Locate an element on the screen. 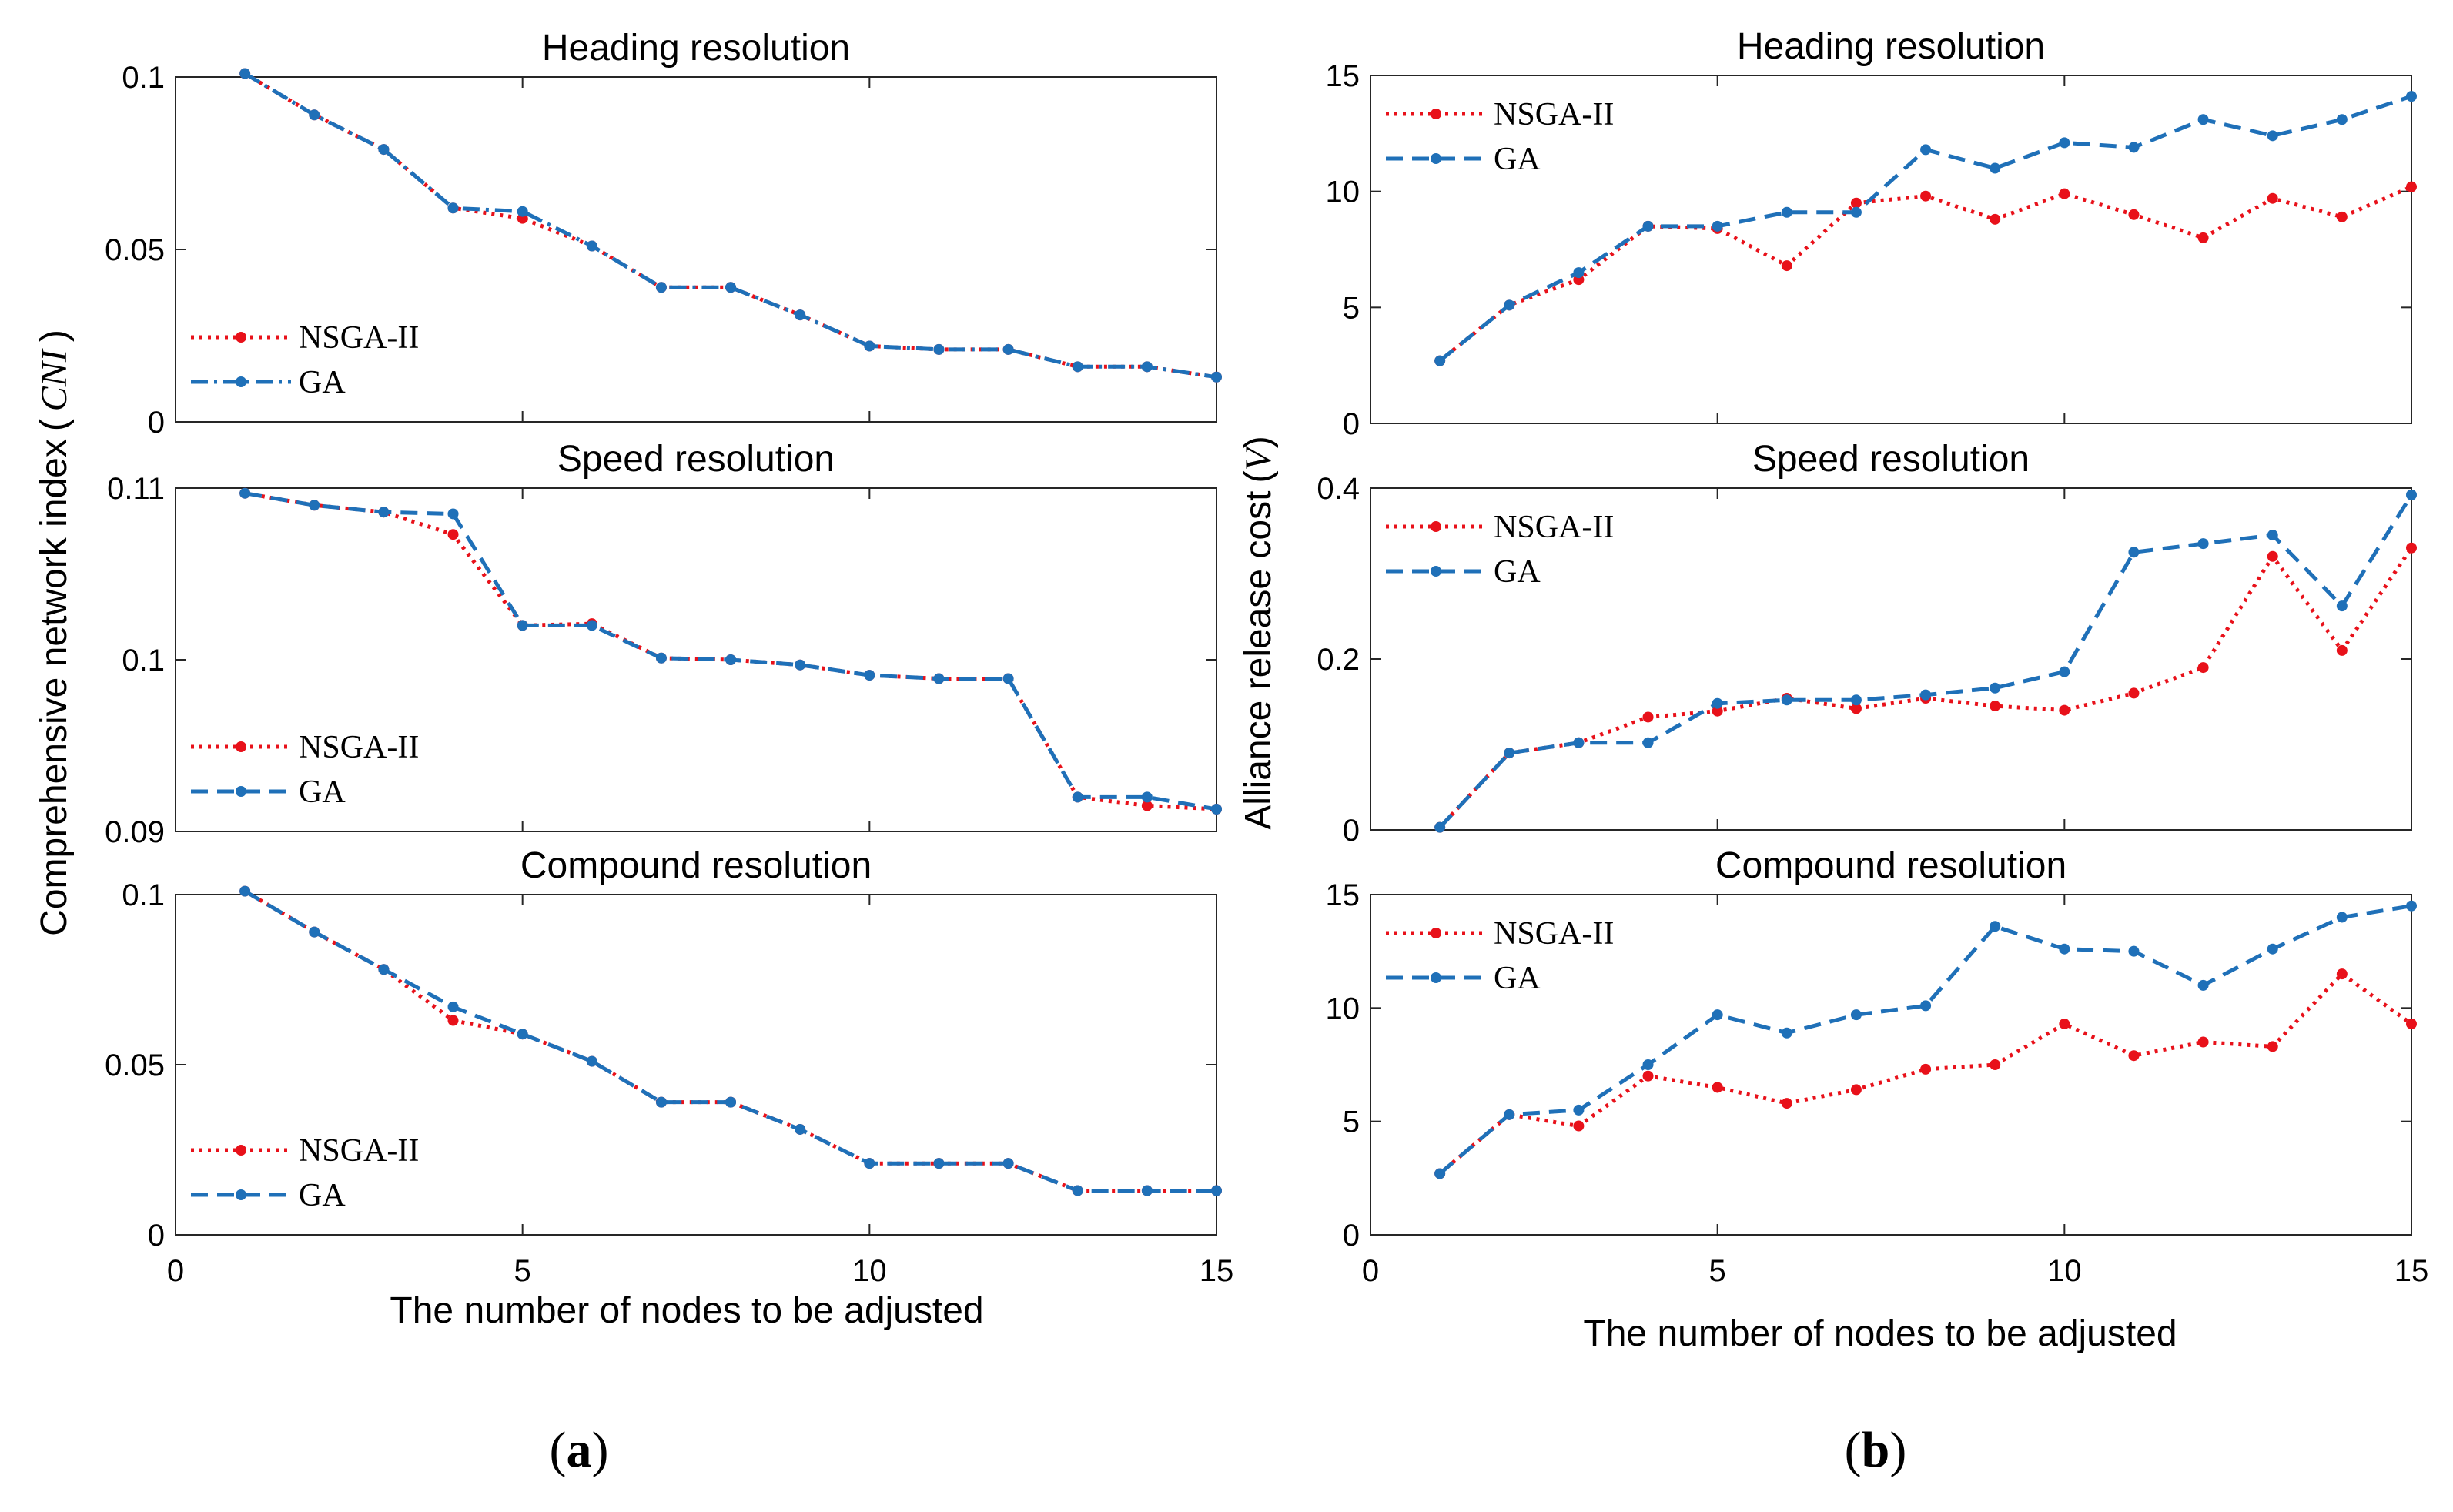 The image size is (2453, 1512). series-line-ga-b1 is located at coordinates (1925, 228).